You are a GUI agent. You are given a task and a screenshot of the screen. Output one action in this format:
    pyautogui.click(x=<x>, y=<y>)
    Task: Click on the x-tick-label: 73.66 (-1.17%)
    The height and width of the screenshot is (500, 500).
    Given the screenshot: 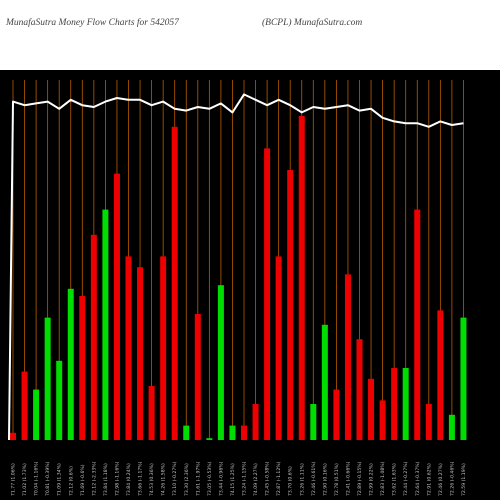 What is the action you would take?
    pyautogui.click(x=141, y=478)
    